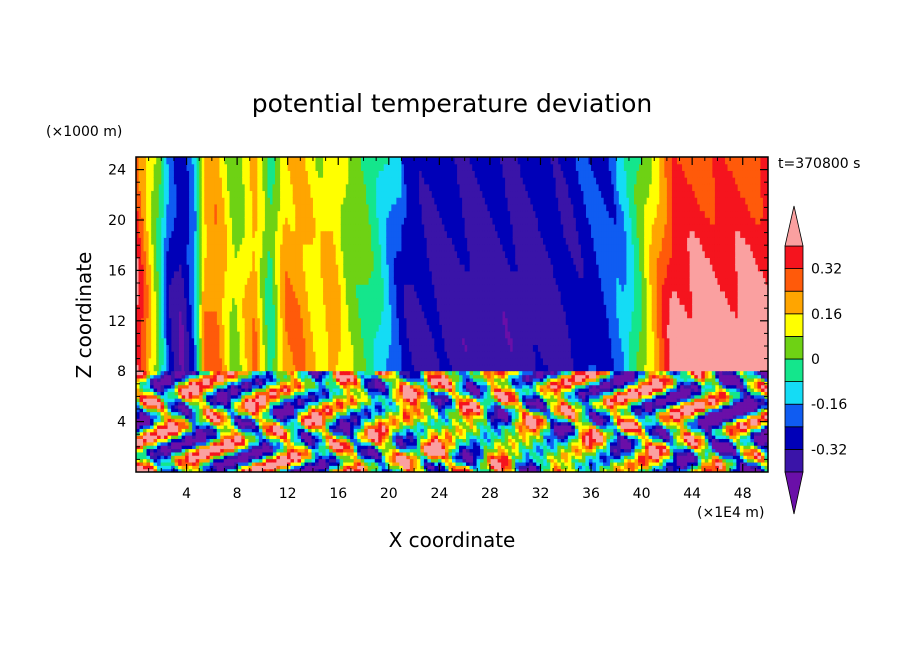 This screenshot has height=654, width=904. I want to click on chart-title: potential temperature deviation, so click(452, 103).